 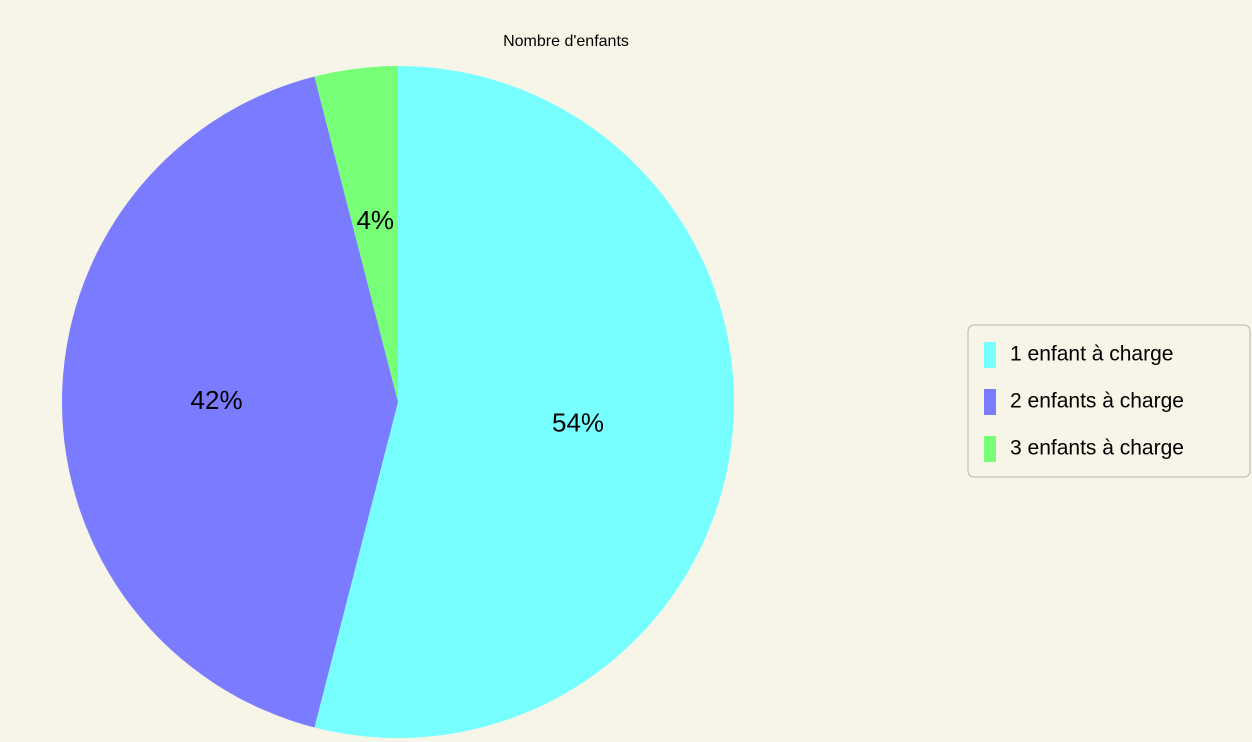 I want to click on pie-slice, so click(x=356, y=234).